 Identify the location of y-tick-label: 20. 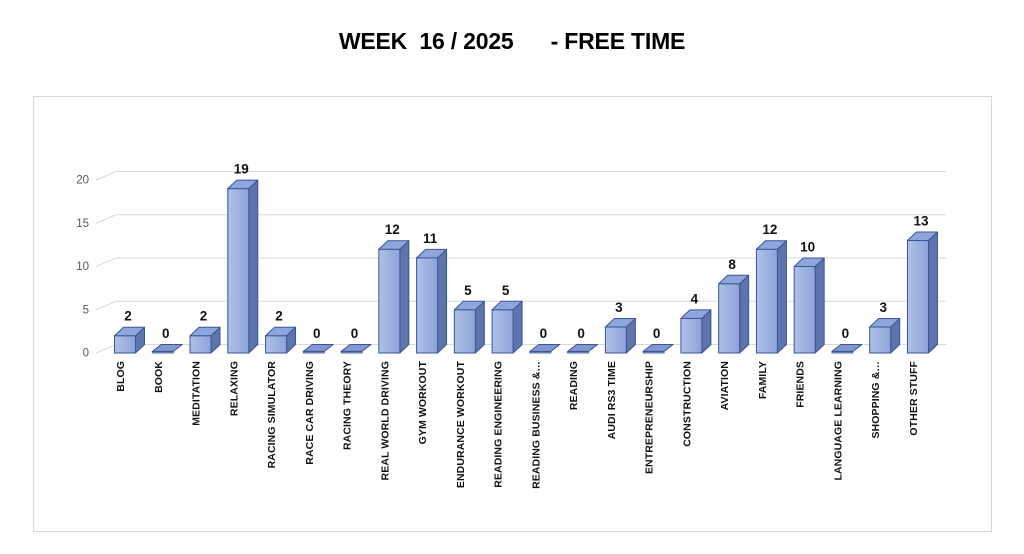
(82, 181).